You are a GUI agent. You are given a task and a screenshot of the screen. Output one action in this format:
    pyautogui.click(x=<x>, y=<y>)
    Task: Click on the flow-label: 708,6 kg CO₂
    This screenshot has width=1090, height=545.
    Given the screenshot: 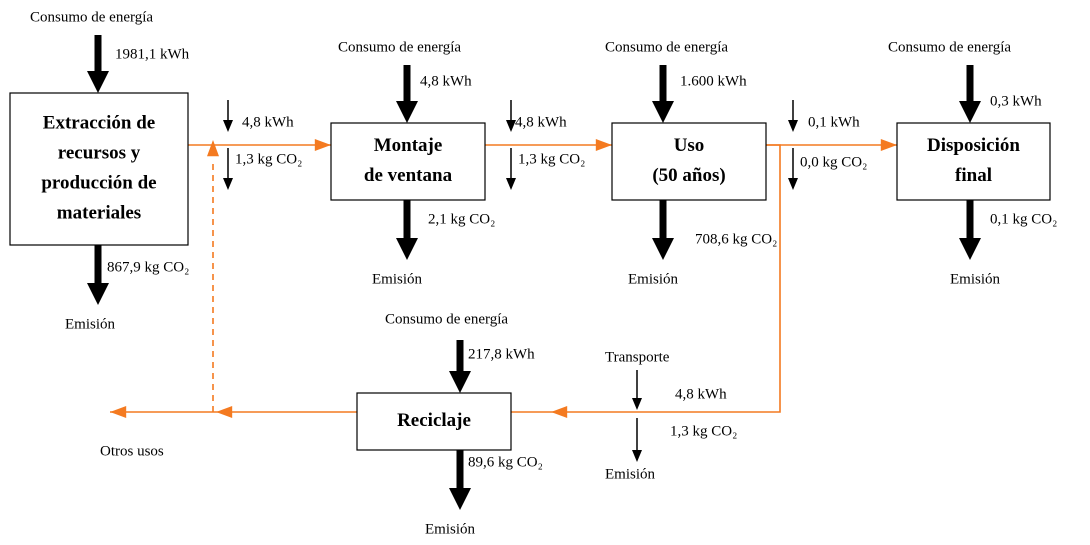 What is the action you would take?
    pyautogui.click(x=736, y=239)
    